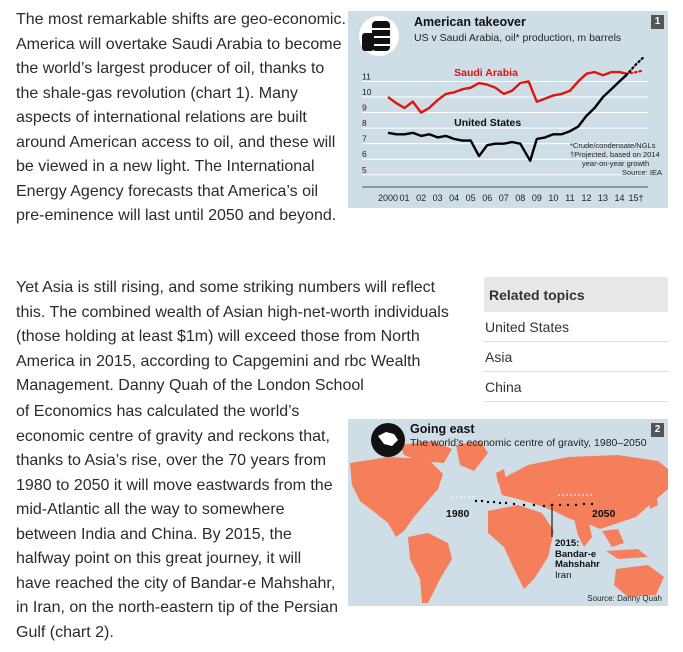  Describe the element at coordinates (553, 198) in the screenshot. I see `x-tick-label: 10` at that location.